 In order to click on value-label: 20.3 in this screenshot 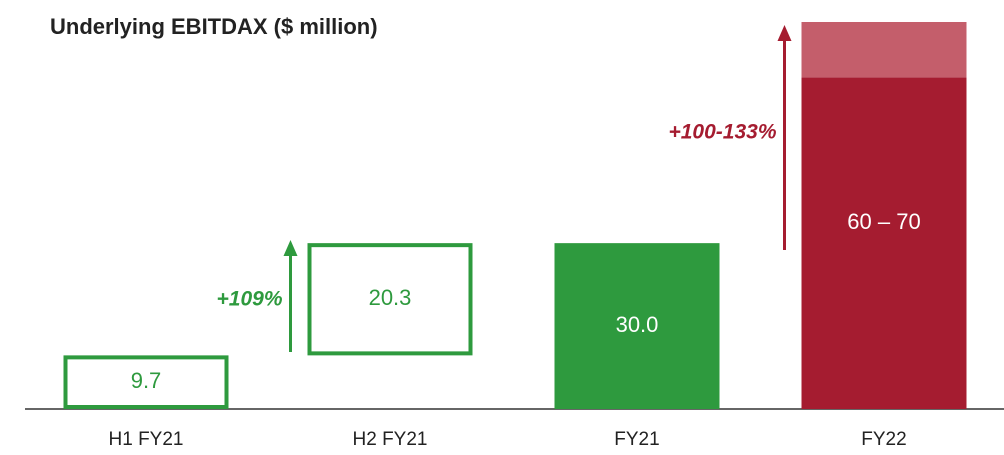, I will do `click(390, 297)`.